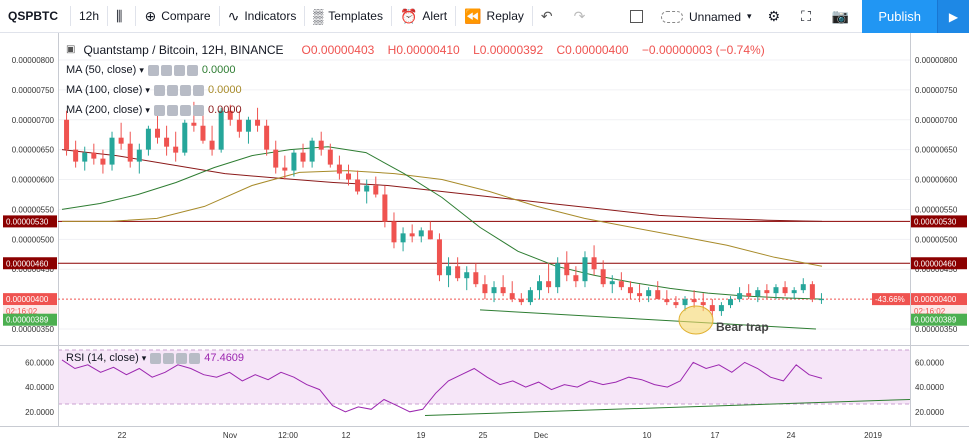 The width and height of the screenshot is (969, 442). I want to click on collapse-icon: ▣, so click(71, 49).